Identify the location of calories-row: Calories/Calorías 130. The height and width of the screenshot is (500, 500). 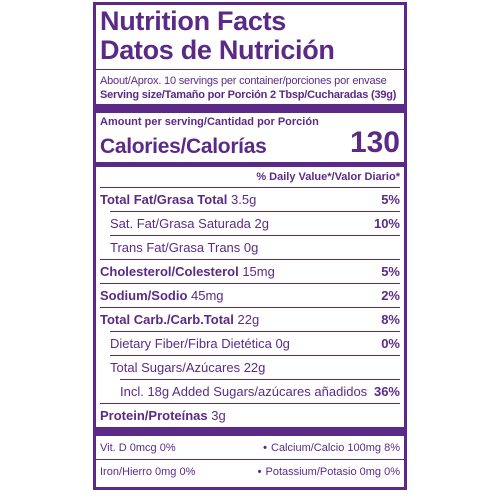
(250, 143).